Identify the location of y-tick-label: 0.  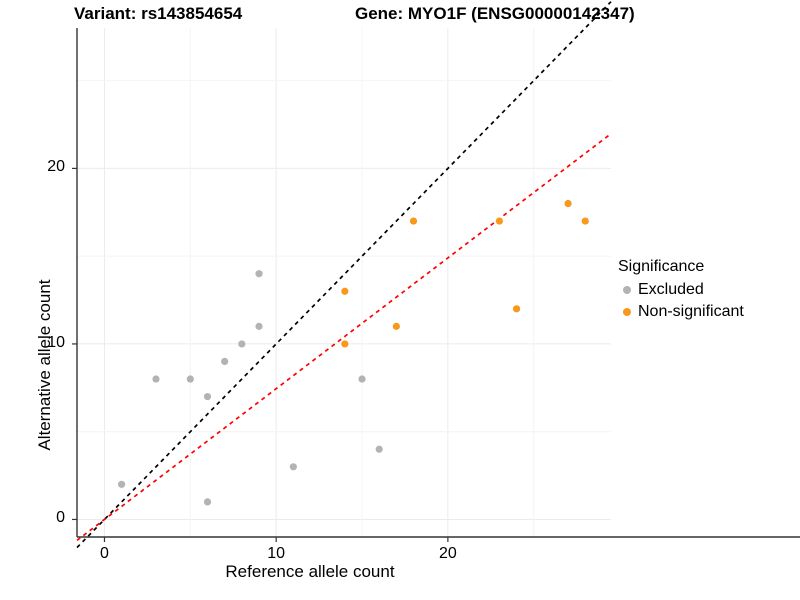
(60, 518).